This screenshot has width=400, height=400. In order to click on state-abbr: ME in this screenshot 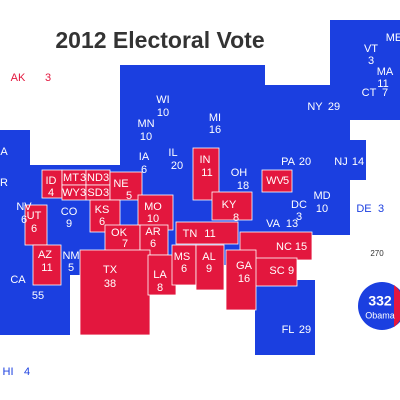, I will do `click(393, 38)`.